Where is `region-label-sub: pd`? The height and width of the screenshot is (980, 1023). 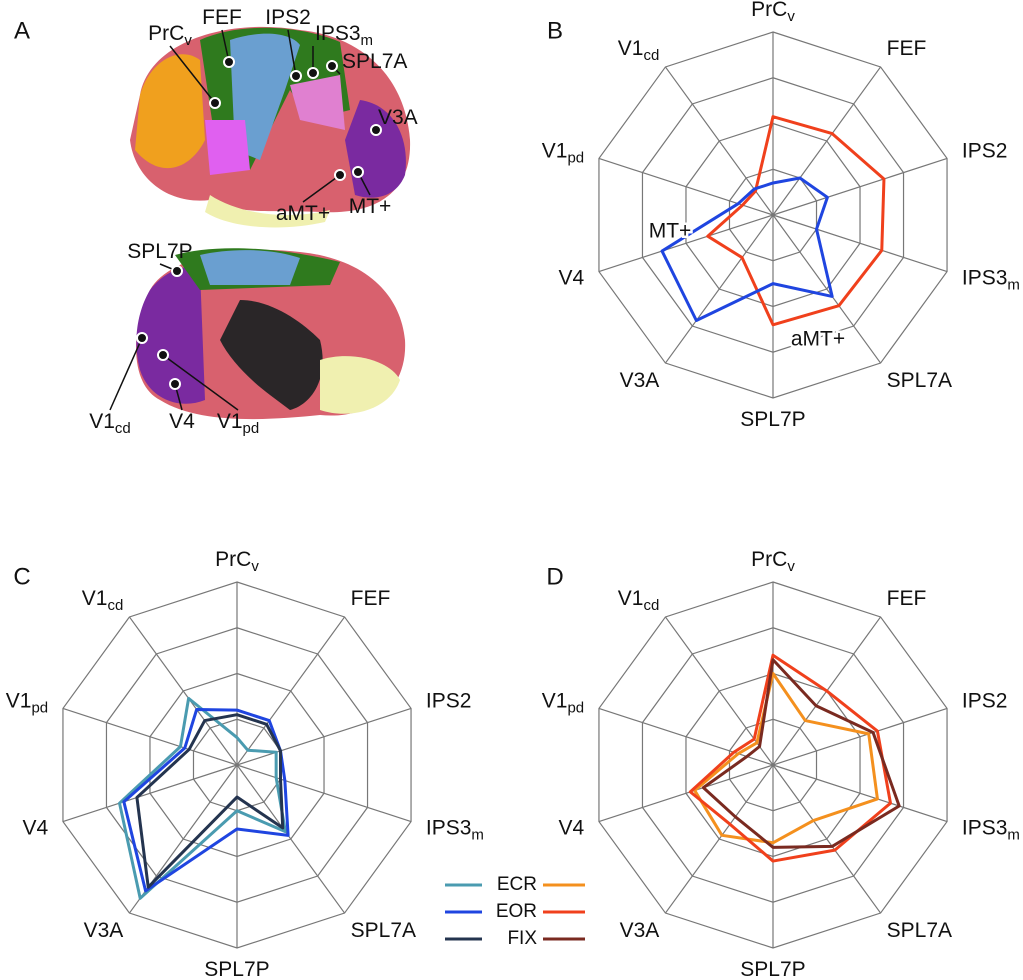 region-label-sub: pd is located at coordinates (251, 428).